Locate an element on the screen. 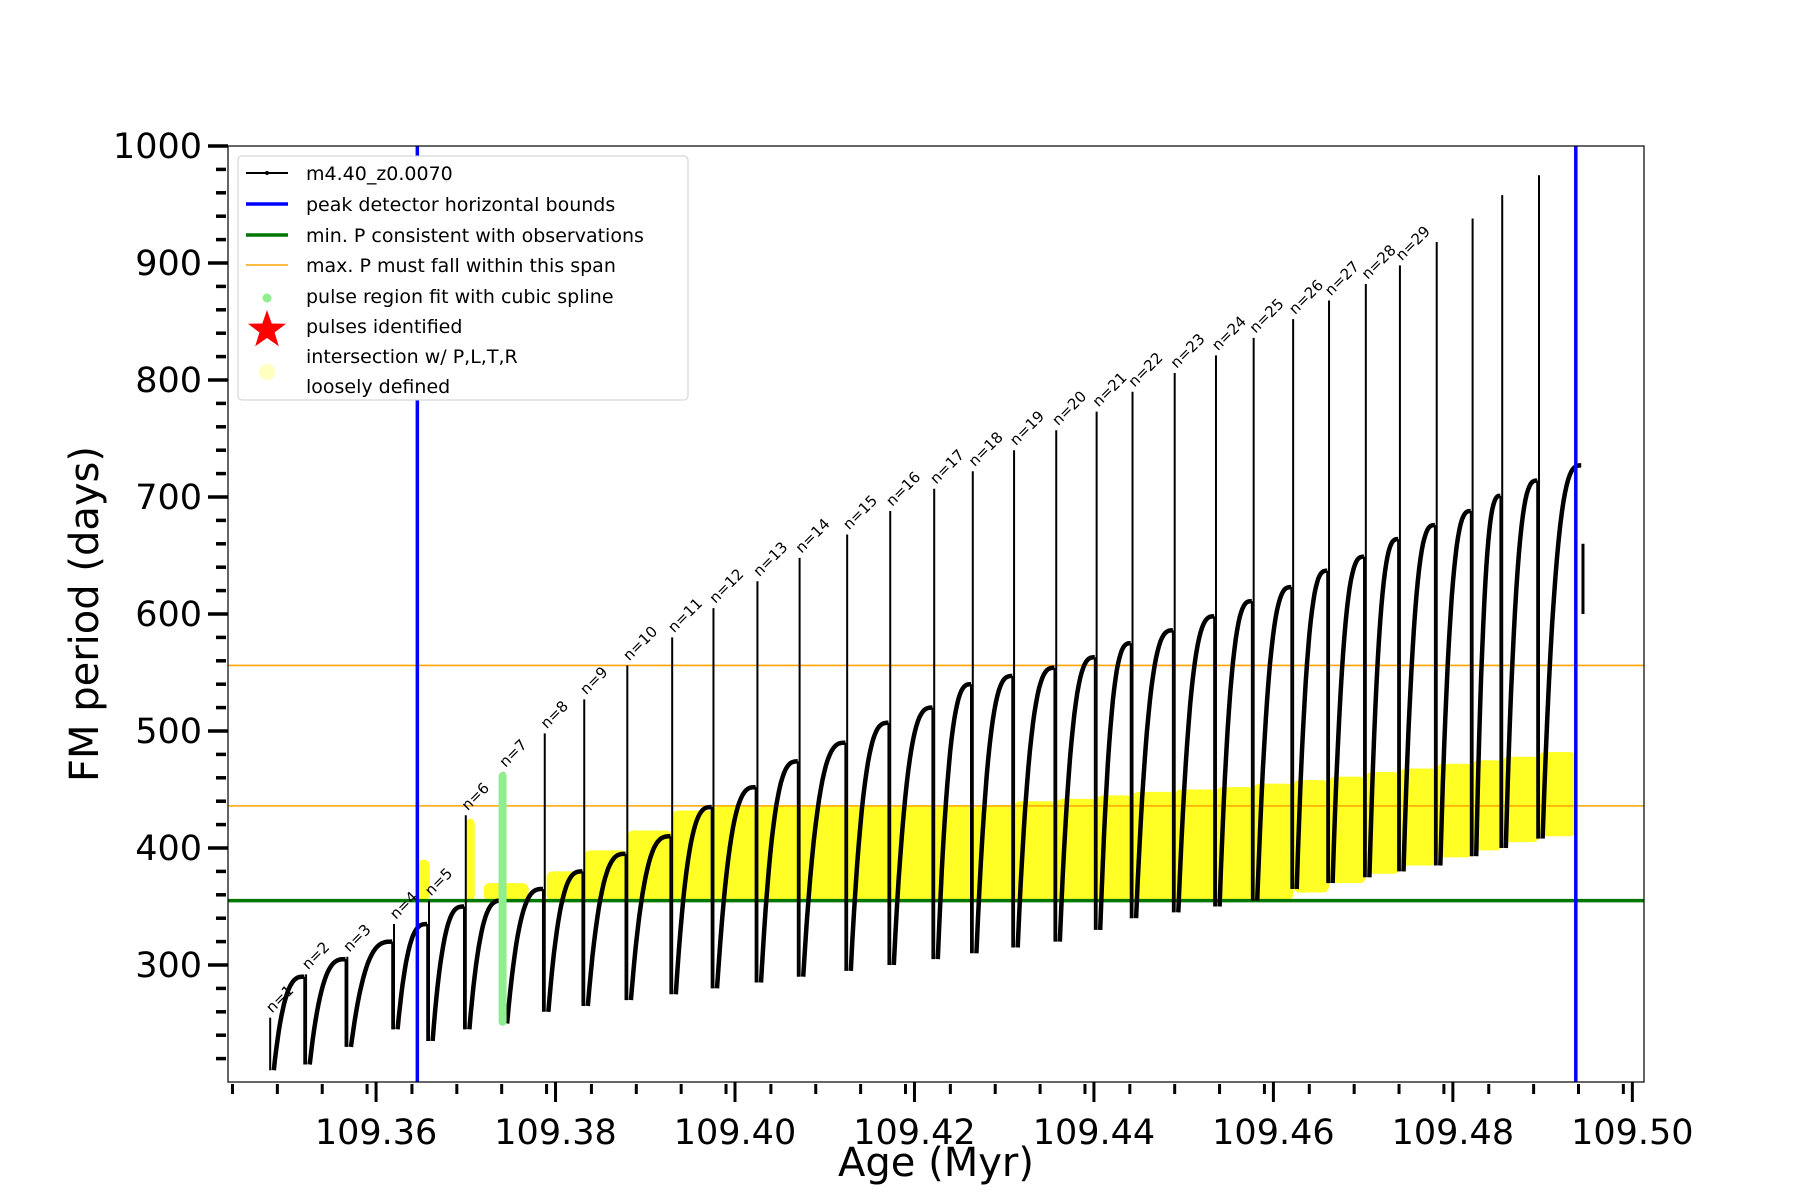 This screenshot has height=1200, width=1800. legend-label-line2: loosely defined is located at coordinates (378, 387).